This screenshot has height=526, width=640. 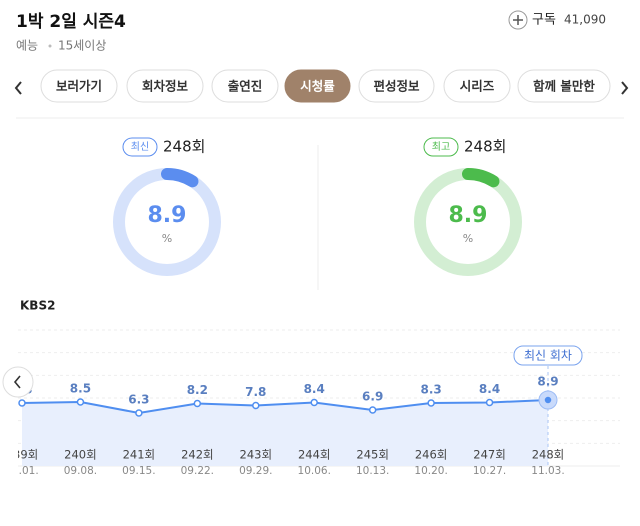 What do you see at coordinates (430, 390) in the screenshot?
I see `value-label: 8.3` at bounding box center [430, 390].